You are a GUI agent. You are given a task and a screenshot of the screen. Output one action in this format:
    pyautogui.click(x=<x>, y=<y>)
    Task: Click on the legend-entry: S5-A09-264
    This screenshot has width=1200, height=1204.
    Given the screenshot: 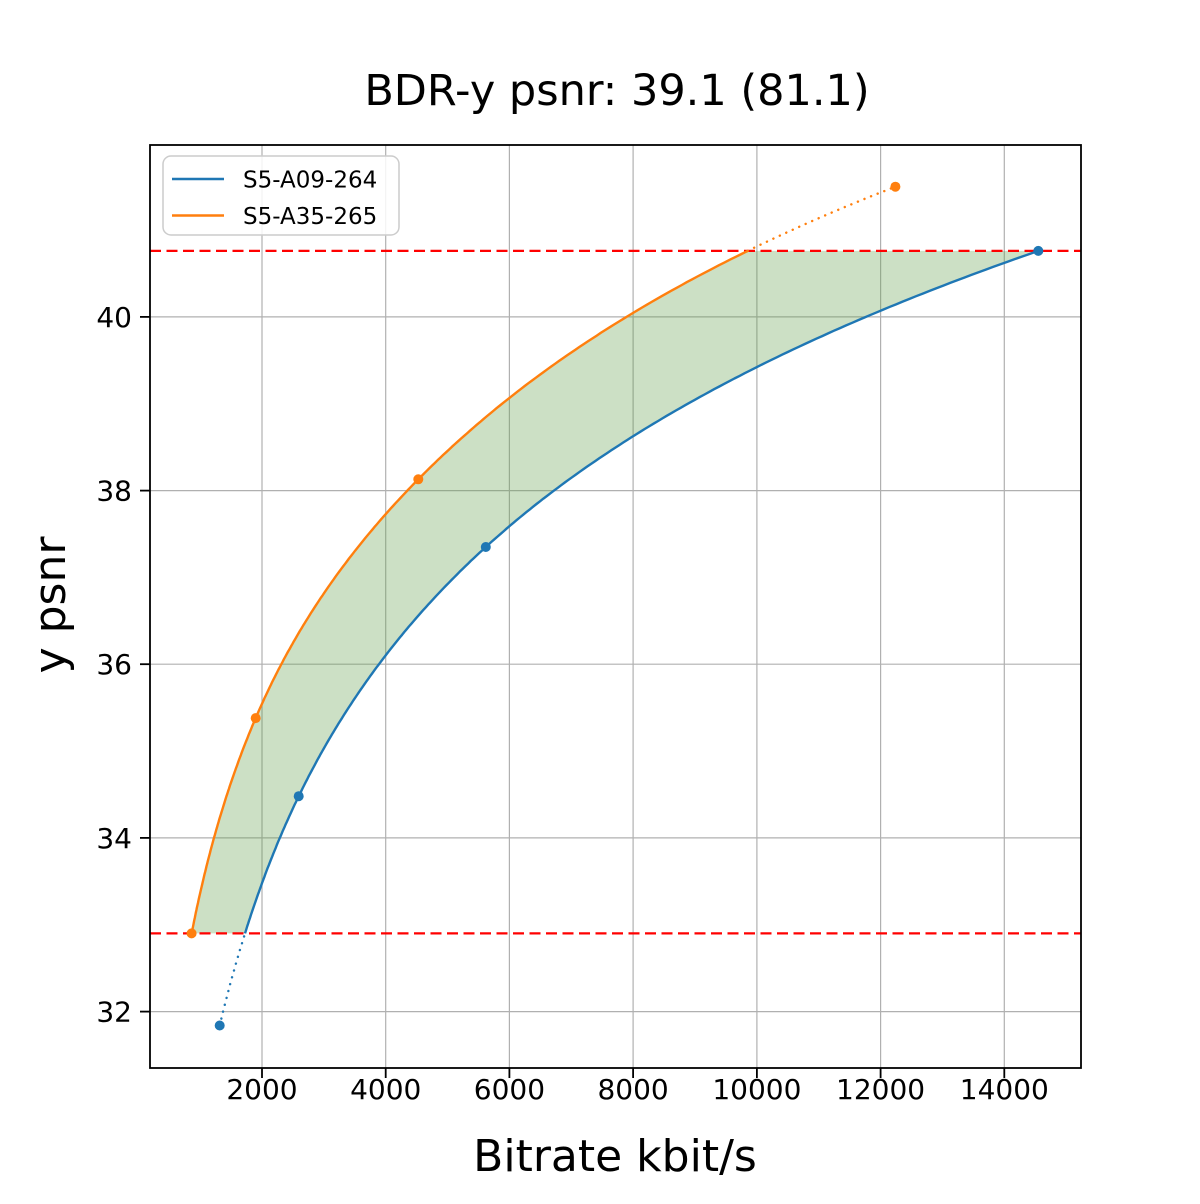 What is the action you would take?
    pyautogui.click(x=310, y=181)
    